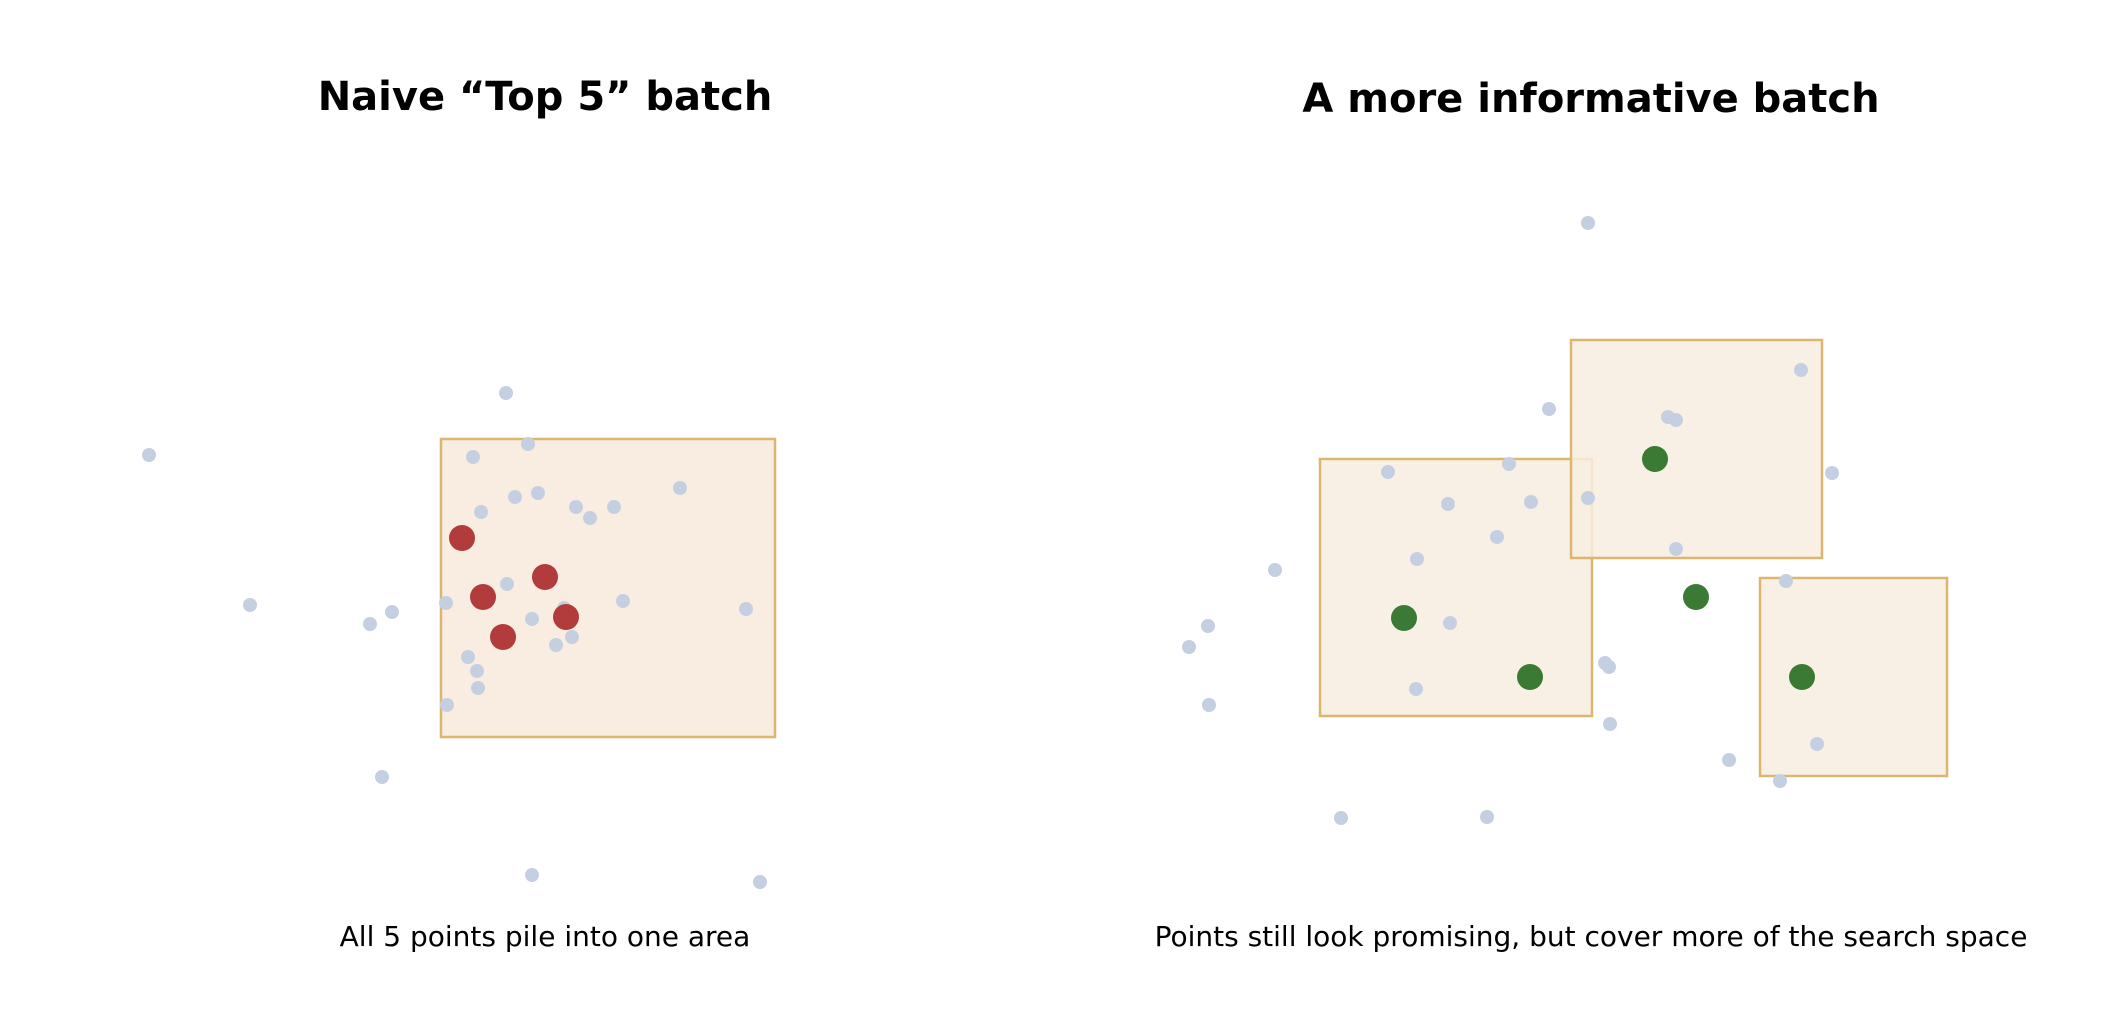 The width and height of the screenshot is (2128, 1033). Describe the element at coordinates (1590, 99) in the screenshot. I see `right-panel-title: A more informative batch` at that location.